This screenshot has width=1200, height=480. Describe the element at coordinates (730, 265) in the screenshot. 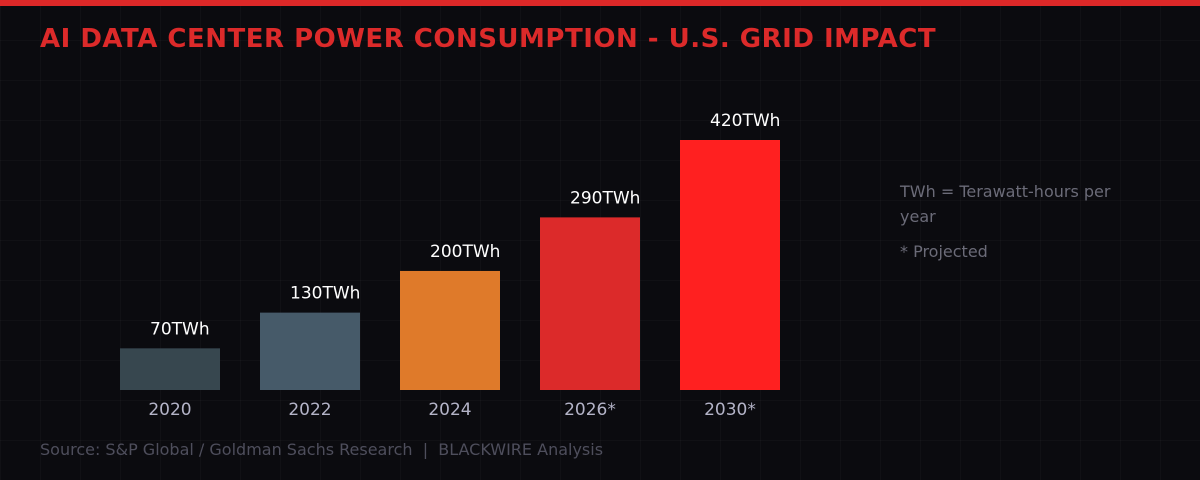

I see `bar-2030` at that location.